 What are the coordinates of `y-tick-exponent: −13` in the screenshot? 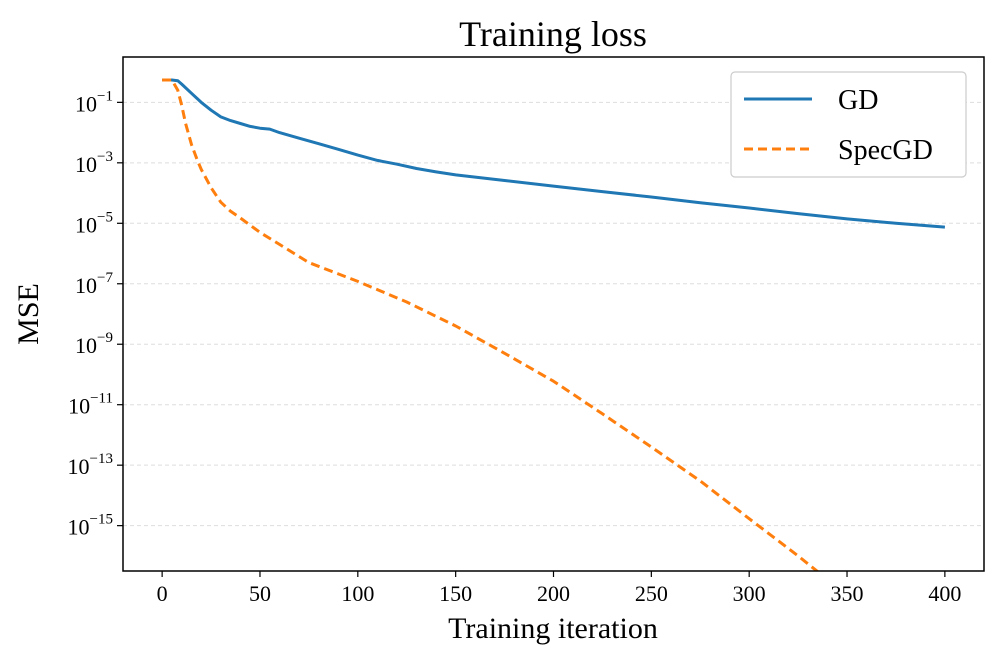 It's located at (101, 459).